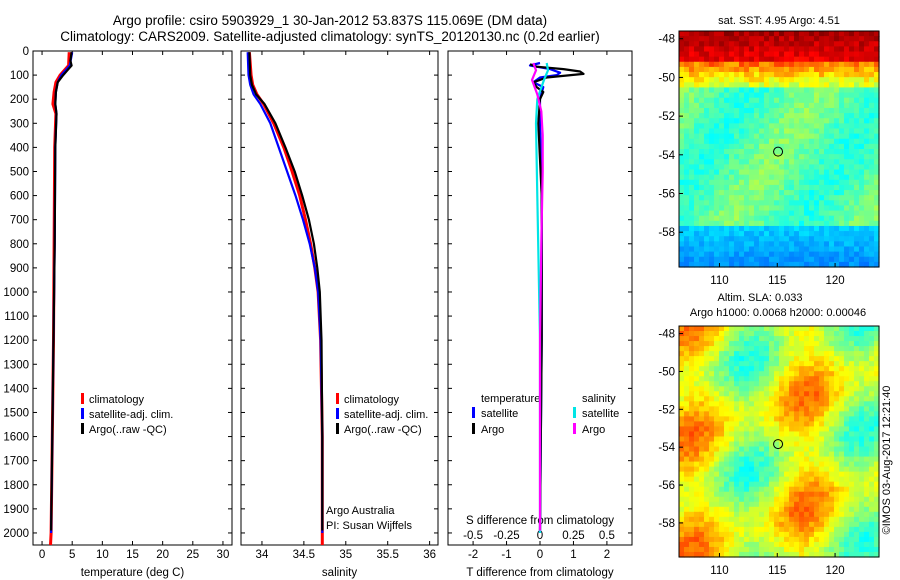 The height and width of the screenshot is (580, 900). Describe the element at coordinates (19, 76) in the screenshot. I see `depth-tick-label: 100` at that location.